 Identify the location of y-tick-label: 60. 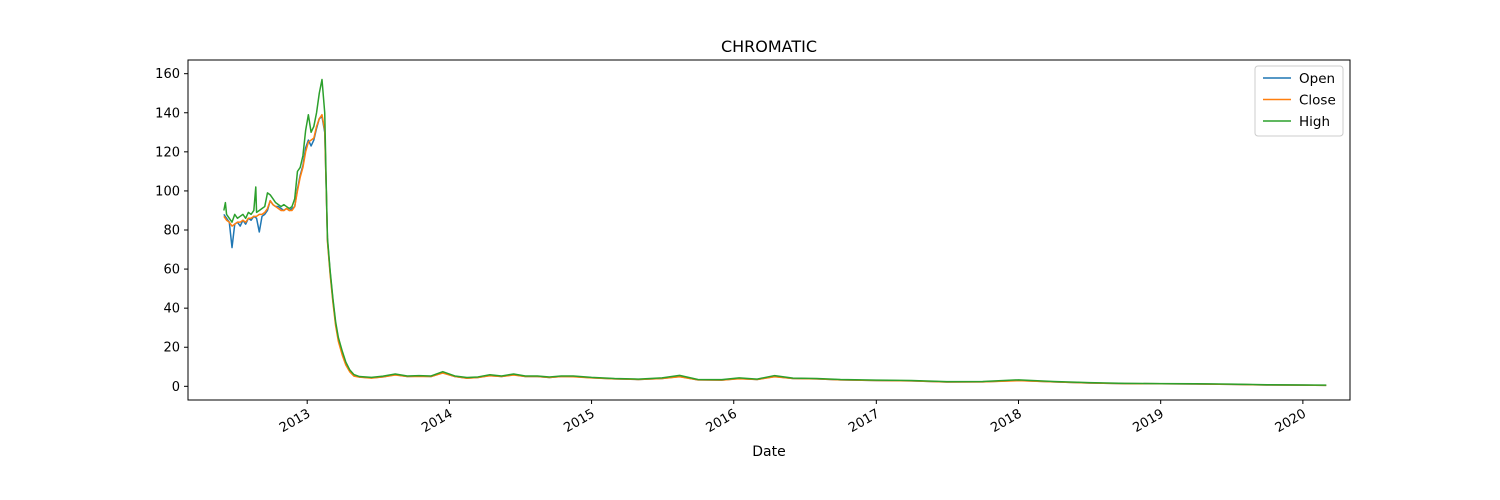
(171, 270).